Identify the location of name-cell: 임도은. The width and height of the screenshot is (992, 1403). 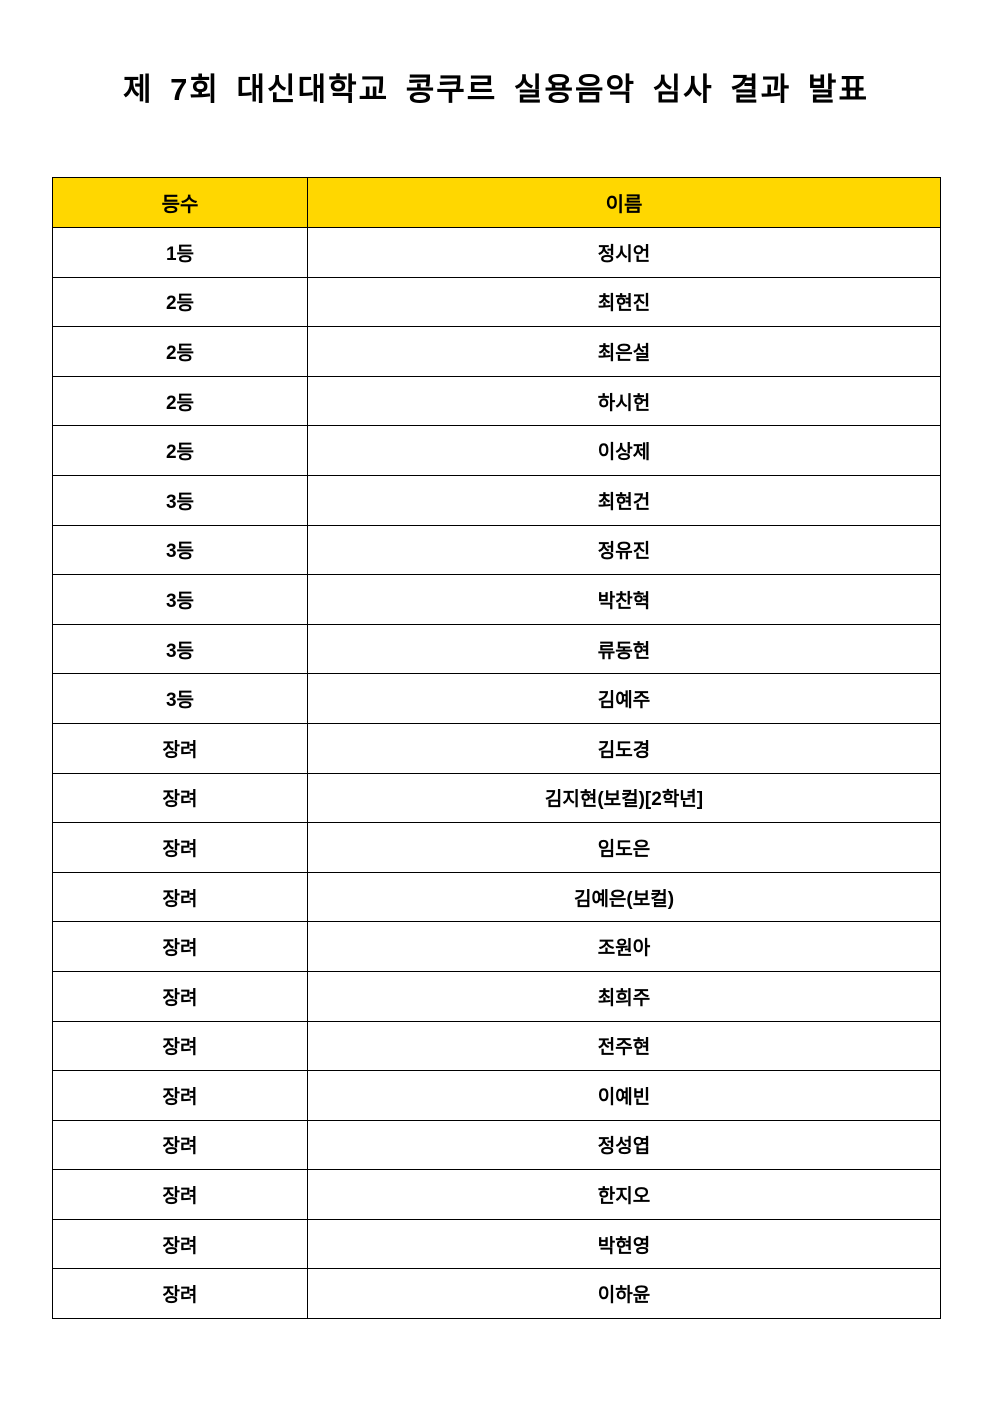
(624, 847).